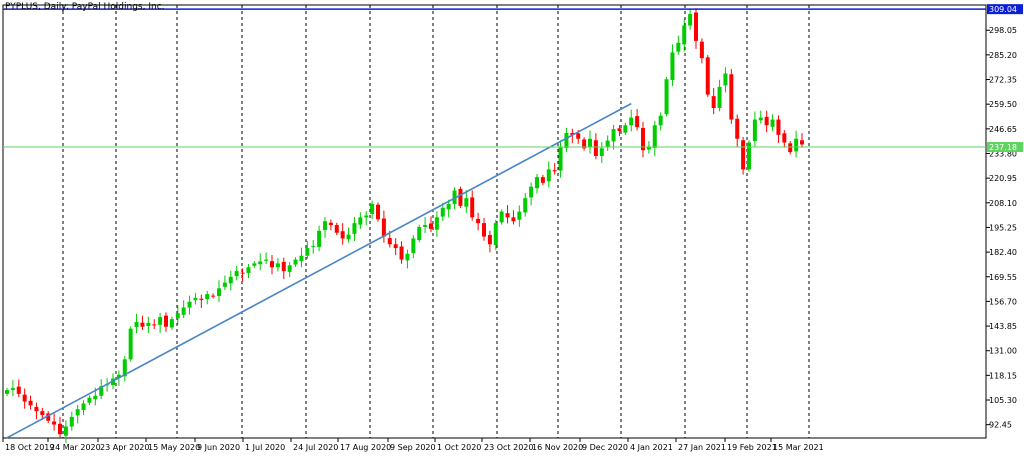  What do you see at coordinates (1003, 104) in the screenshot?
I see `y-tick-label: 259.50` at bounding box center [1003, 104].